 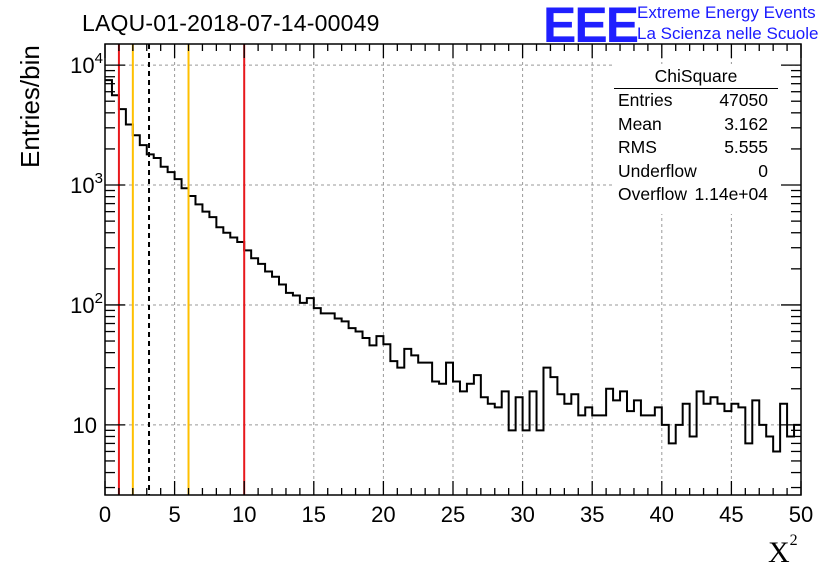 What do you see at coordinates (743, 100) in the screenshot?
I see `stats-value: 47050` at bounding box center [743, 100].